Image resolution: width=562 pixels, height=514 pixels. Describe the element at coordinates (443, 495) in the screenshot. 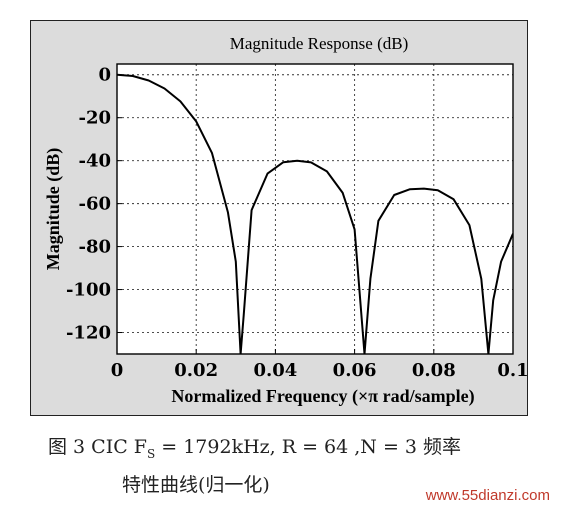

I see `watermark-prefix: www.` at that location.